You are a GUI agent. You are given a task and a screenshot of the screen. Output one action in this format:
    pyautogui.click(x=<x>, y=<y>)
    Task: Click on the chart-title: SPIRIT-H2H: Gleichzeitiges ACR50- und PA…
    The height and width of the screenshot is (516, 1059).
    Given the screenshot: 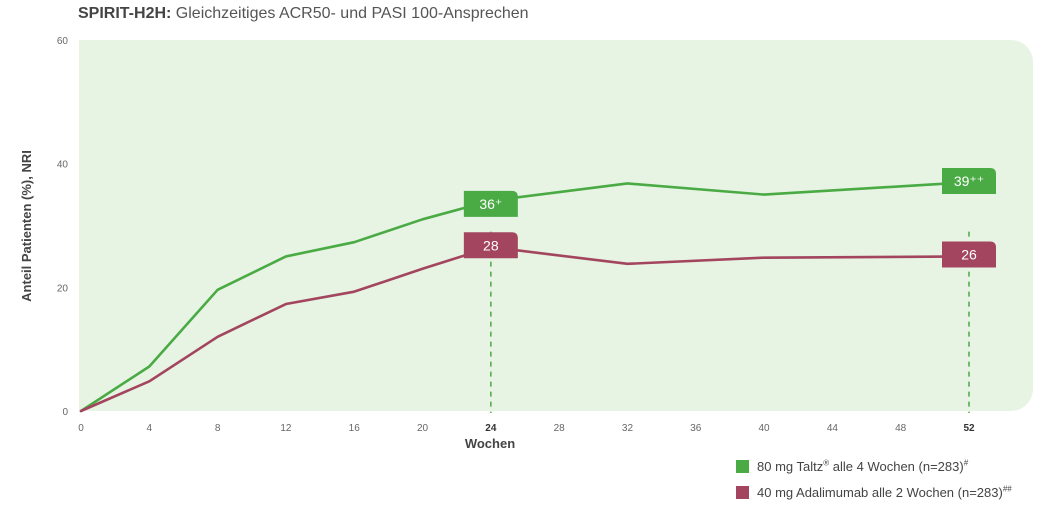 What is the action you would take?
    pyautogui.click(x=303, y=14)
    